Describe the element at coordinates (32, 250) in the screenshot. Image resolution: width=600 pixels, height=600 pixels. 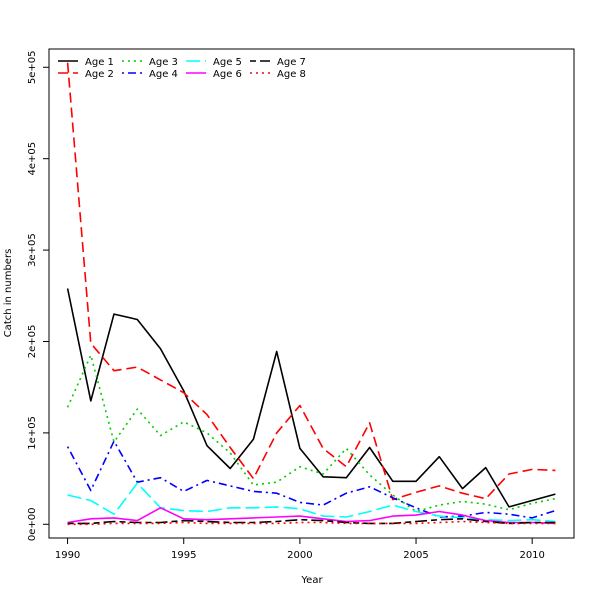
I see `y-tick-label: 3e+05` at that location.